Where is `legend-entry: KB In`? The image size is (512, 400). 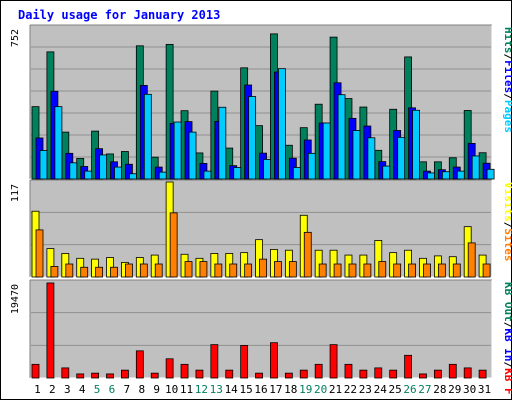 legend-entry: KB In is located at coordinates (507, 344).